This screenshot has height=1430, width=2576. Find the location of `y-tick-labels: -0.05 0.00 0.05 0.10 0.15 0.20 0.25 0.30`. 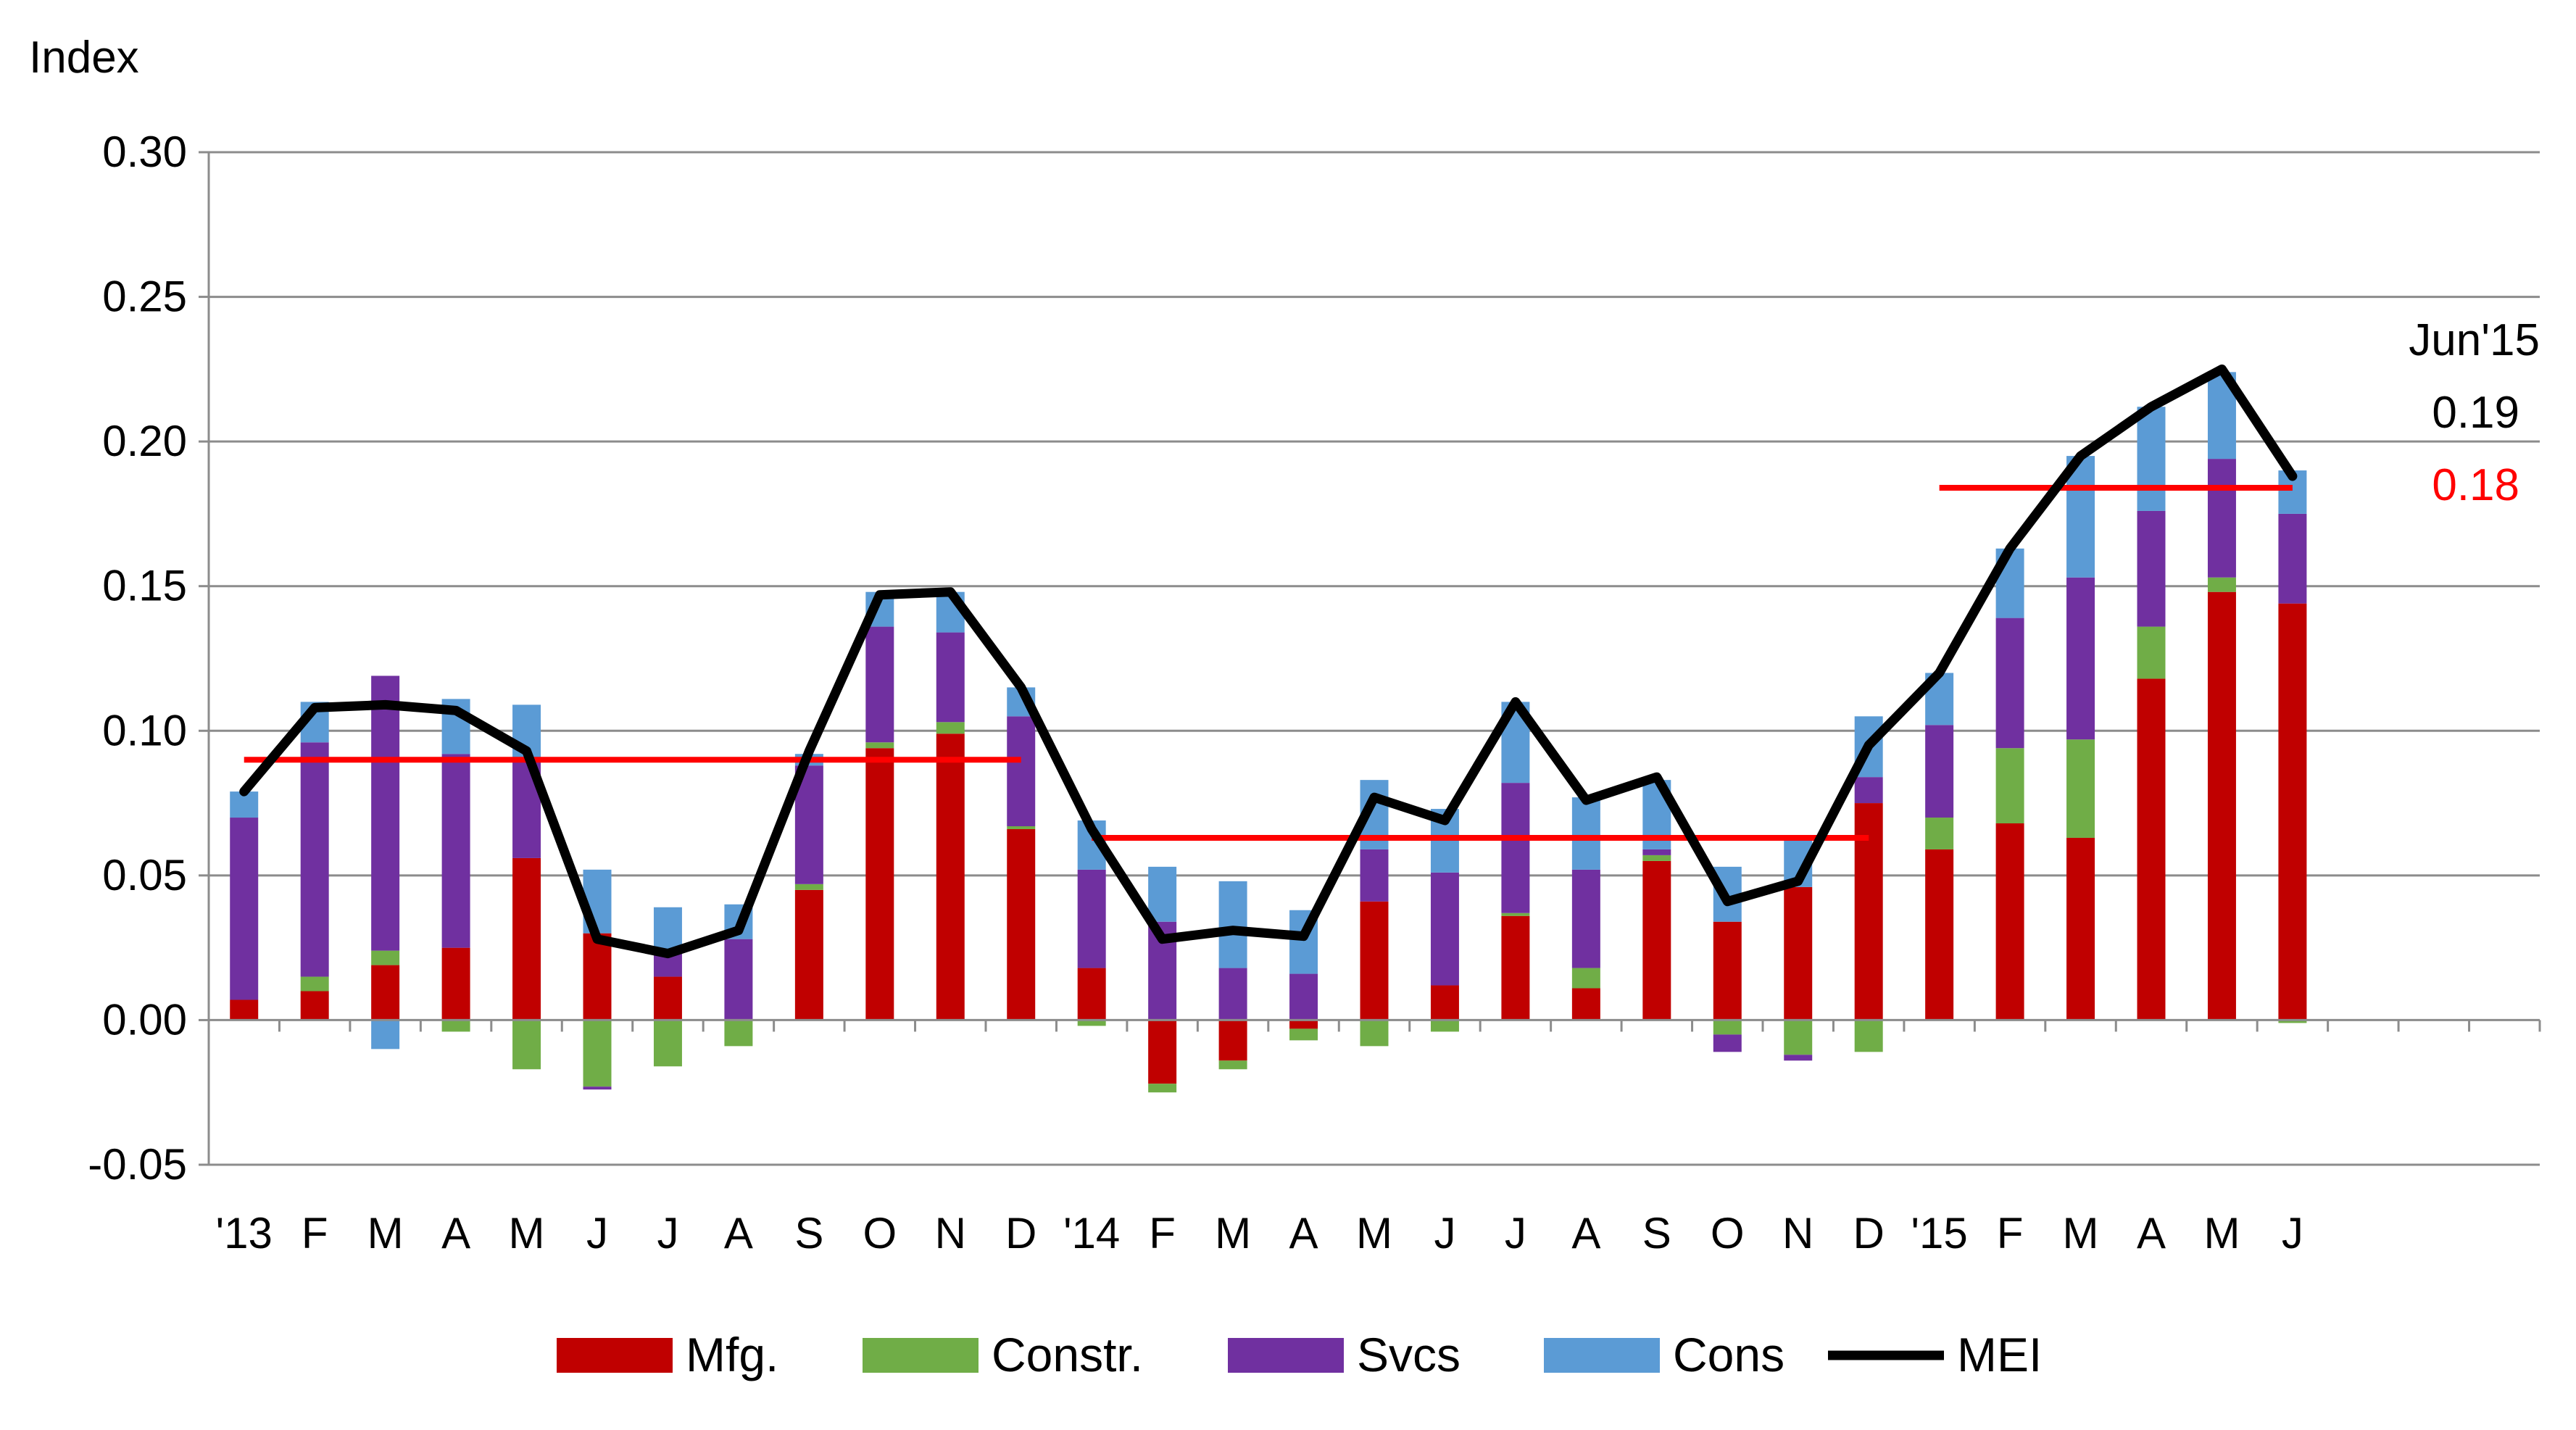

y-tick-labels: -0.05 0.00 0.05 0.10 0.15 0.20 0.25 0.30 is located at coordinates (137, 658).